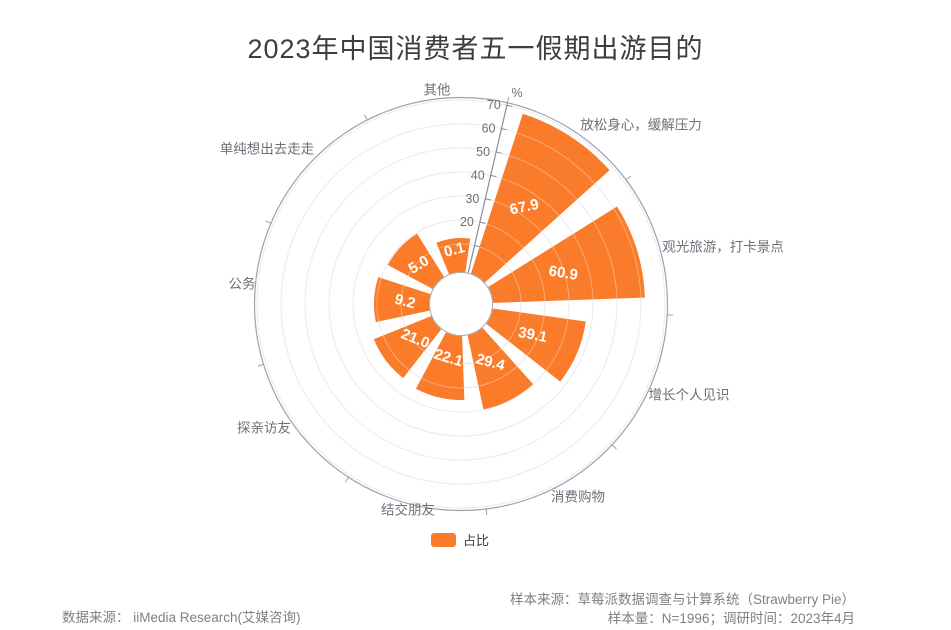 Image resolution: width=951 pixels, height=630 pixels. Describe the element at coordinates (475, 49) in the screenshot. I see `chart-title: 2023年中国消费者五一假期出游目的` at that location.